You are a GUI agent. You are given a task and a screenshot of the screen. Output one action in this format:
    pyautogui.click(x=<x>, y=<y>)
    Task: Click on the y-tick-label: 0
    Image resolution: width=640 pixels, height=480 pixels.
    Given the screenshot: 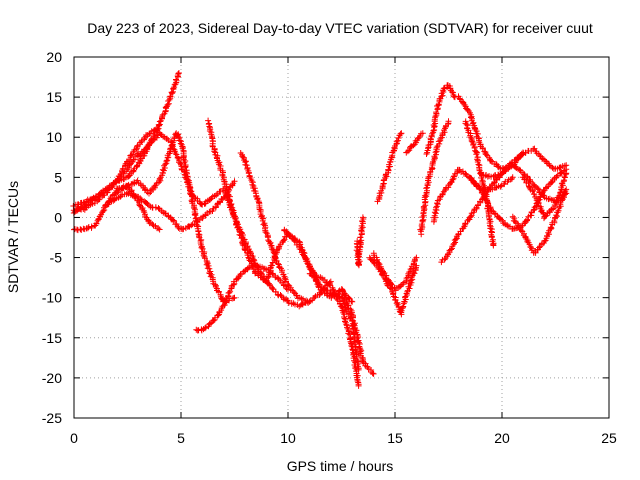 What is the action you would take?
    pyautogui.click(x=58, y=217)
    